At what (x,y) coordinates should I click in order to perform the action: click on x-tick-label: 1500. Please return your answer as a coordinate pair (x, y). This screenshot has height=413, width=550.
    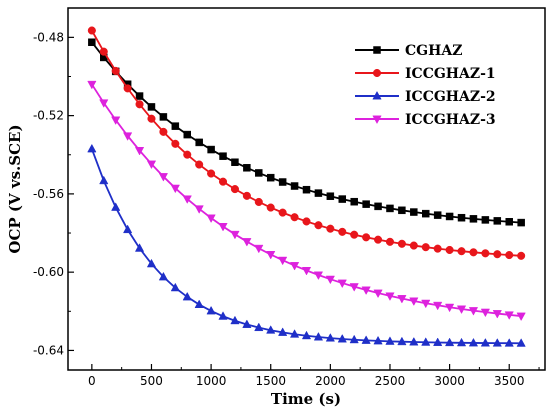
    Looking at the image, I should click on (270, 381).